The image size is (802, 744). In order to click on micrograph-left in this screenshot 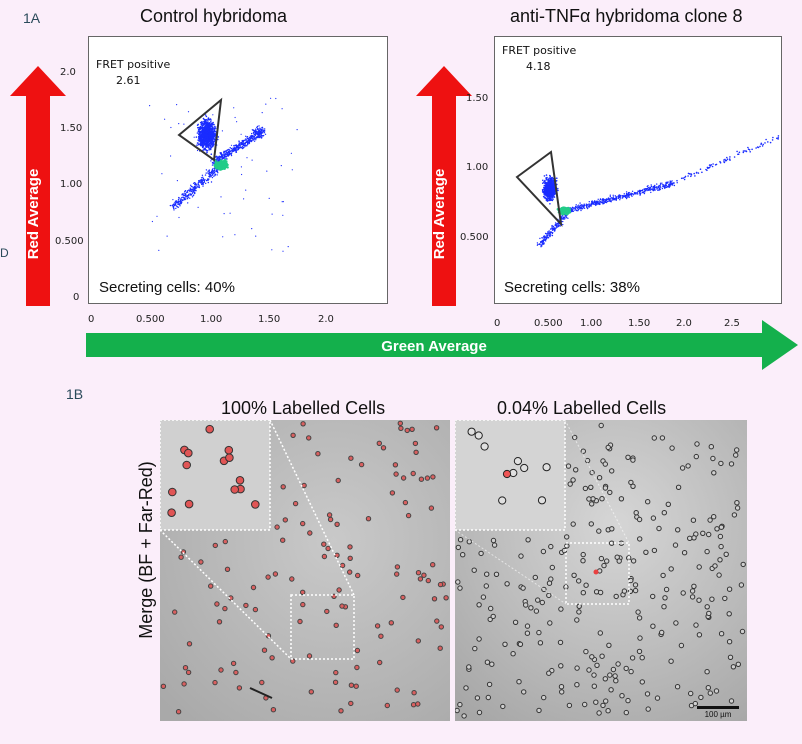, I will do `click(305, 570)`.